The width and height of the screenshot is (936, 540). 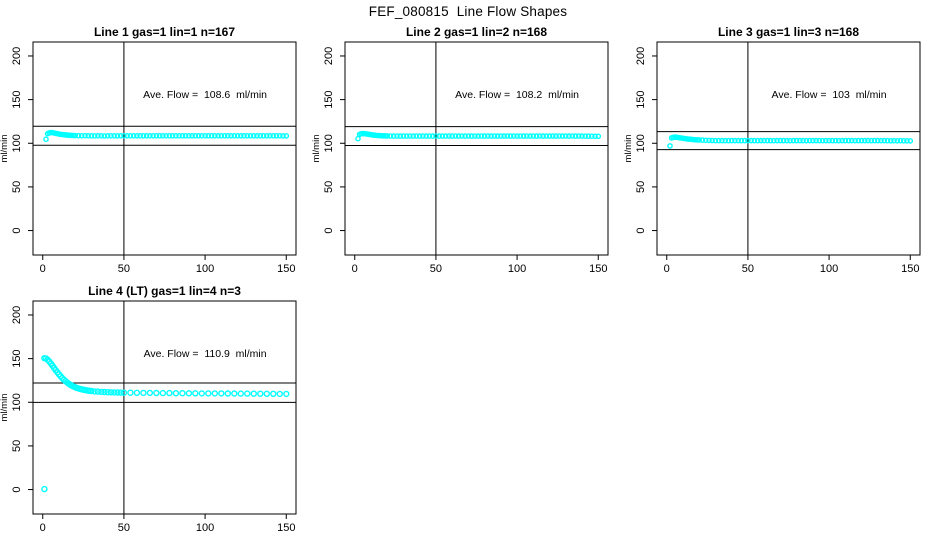 I want to click on main-title: FEF_080815 Line Flow Shapes, so click(x=468, y=11).